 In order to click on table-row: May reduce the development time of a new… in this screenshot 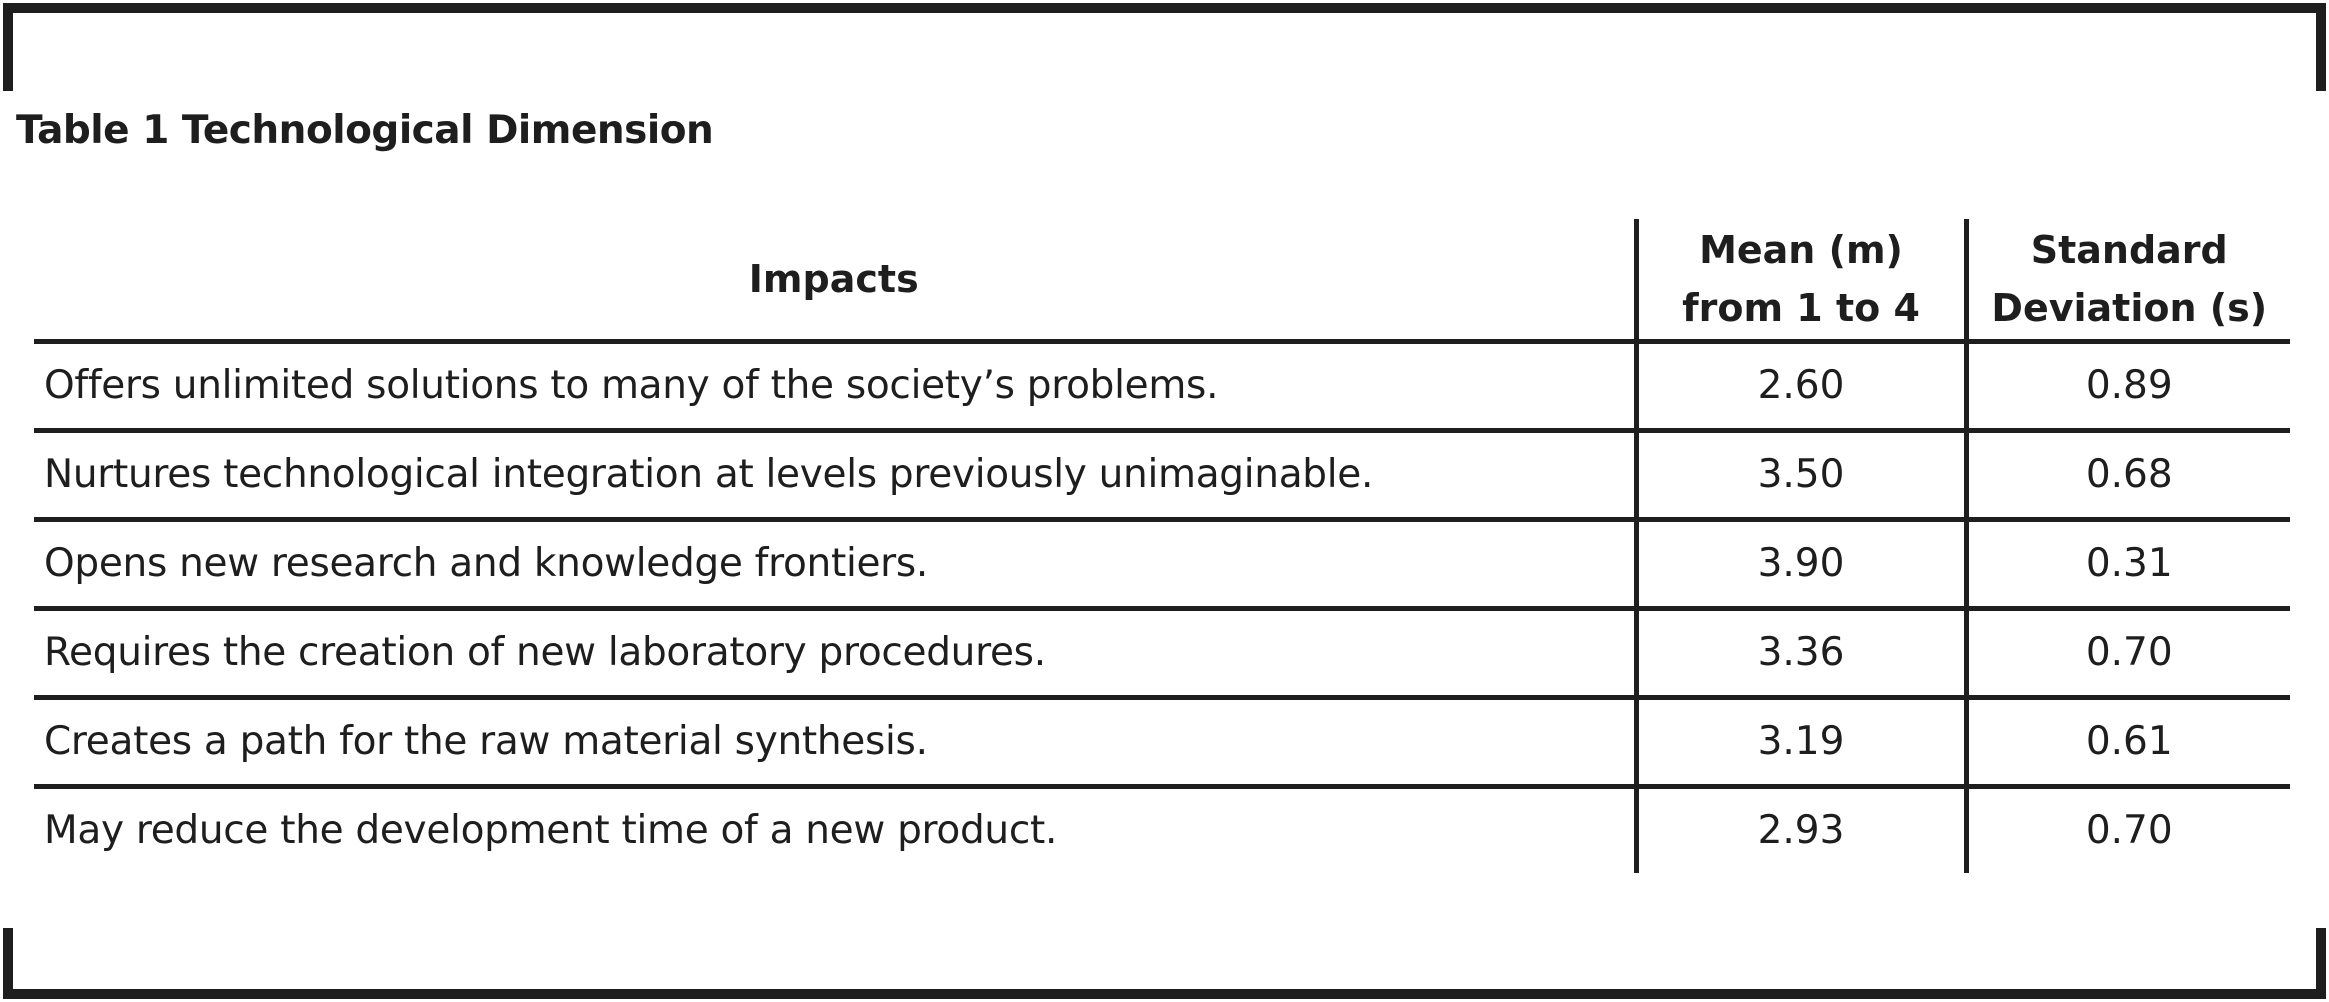, I will do `click(1162, 829)`.